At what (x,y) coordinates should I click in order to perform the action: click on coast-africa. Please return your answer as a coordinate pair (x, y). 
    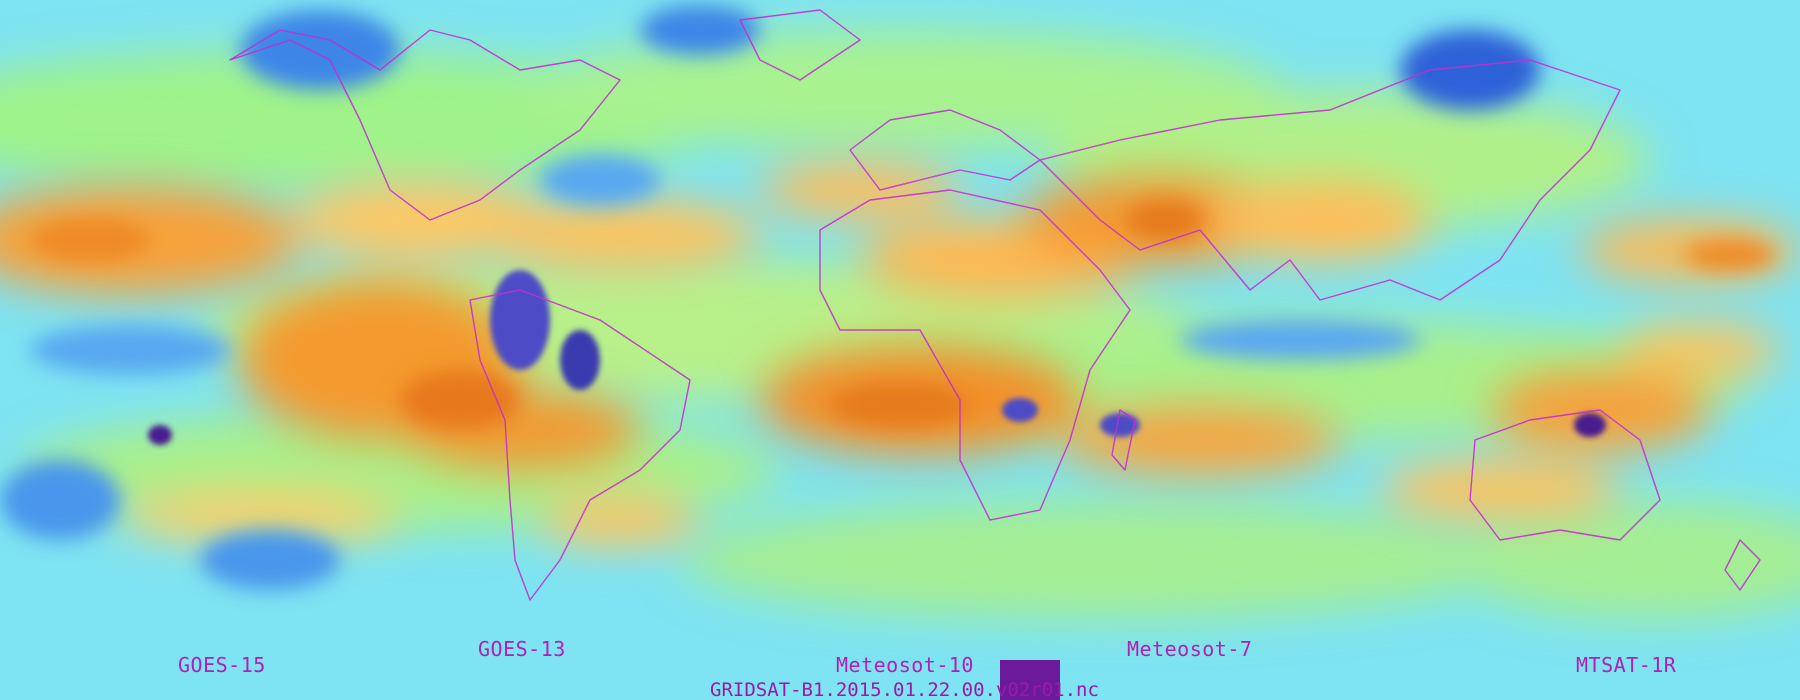
    Looking at the image, I should click on (975, 355).